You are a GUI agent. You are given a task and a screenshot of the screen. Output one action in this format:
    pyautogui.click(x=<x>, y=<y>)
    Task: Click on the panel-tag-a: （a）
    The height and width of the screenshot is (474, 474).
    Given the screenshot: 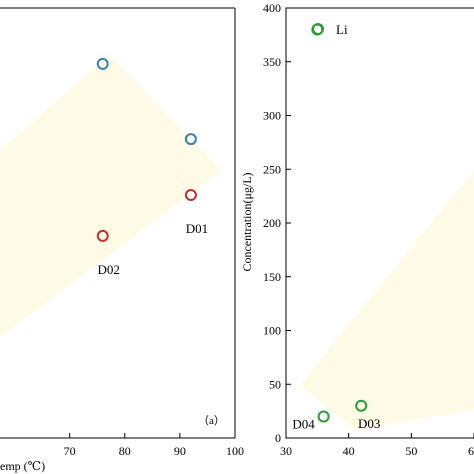 What is the action you would take?
    pyautogui.click(x=211, y=420)
    